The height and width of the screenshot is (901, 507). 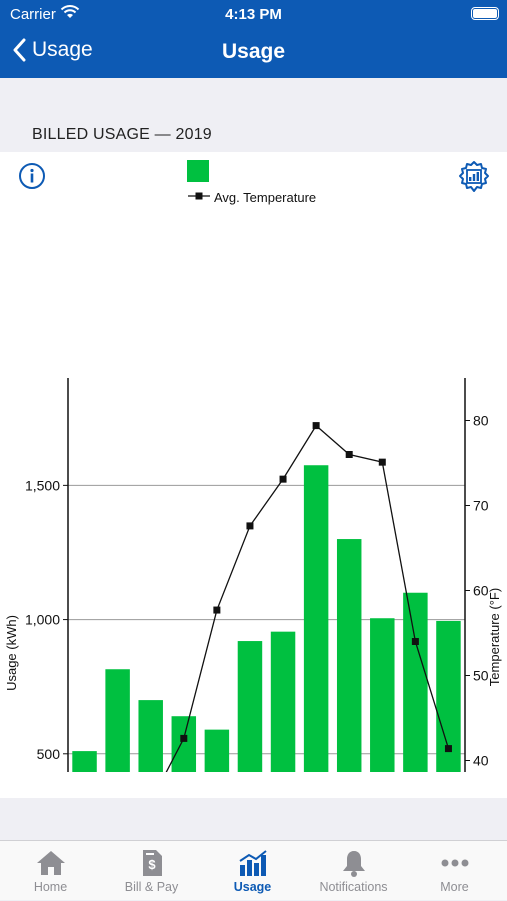 I want to click on clock-label: 4:13 PM, so click(x=253, y=14).